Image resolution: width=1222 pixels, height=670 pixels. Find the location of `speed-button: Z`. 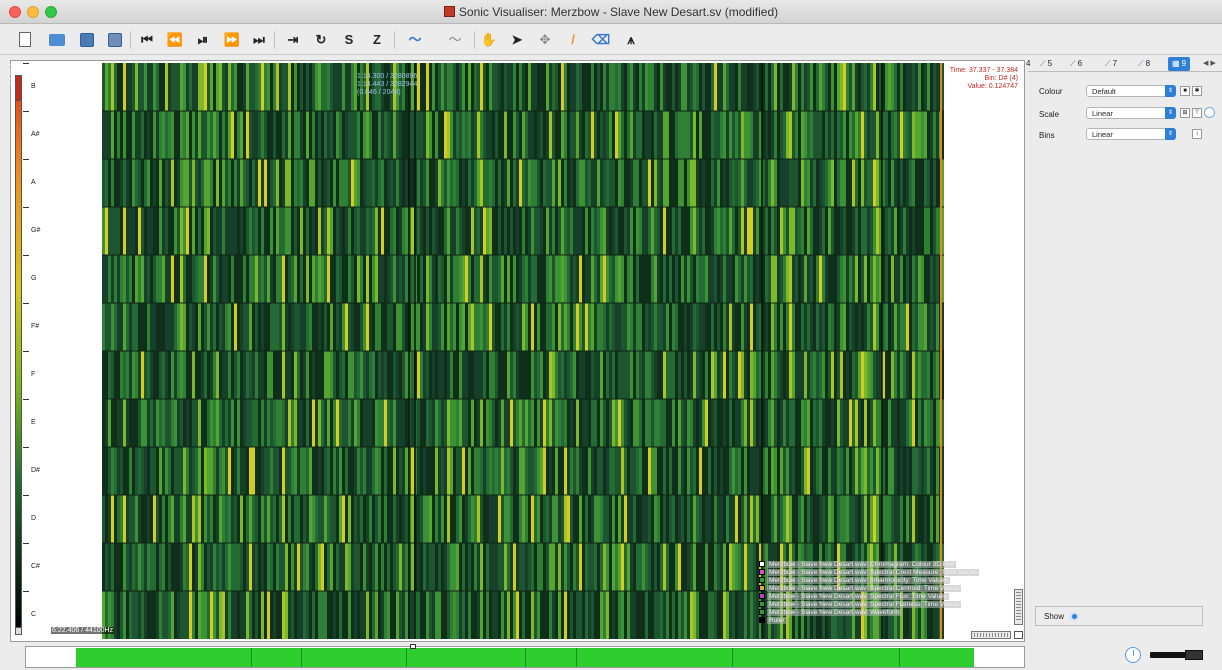

speed-button: Z is located at coordinates (377, 40).